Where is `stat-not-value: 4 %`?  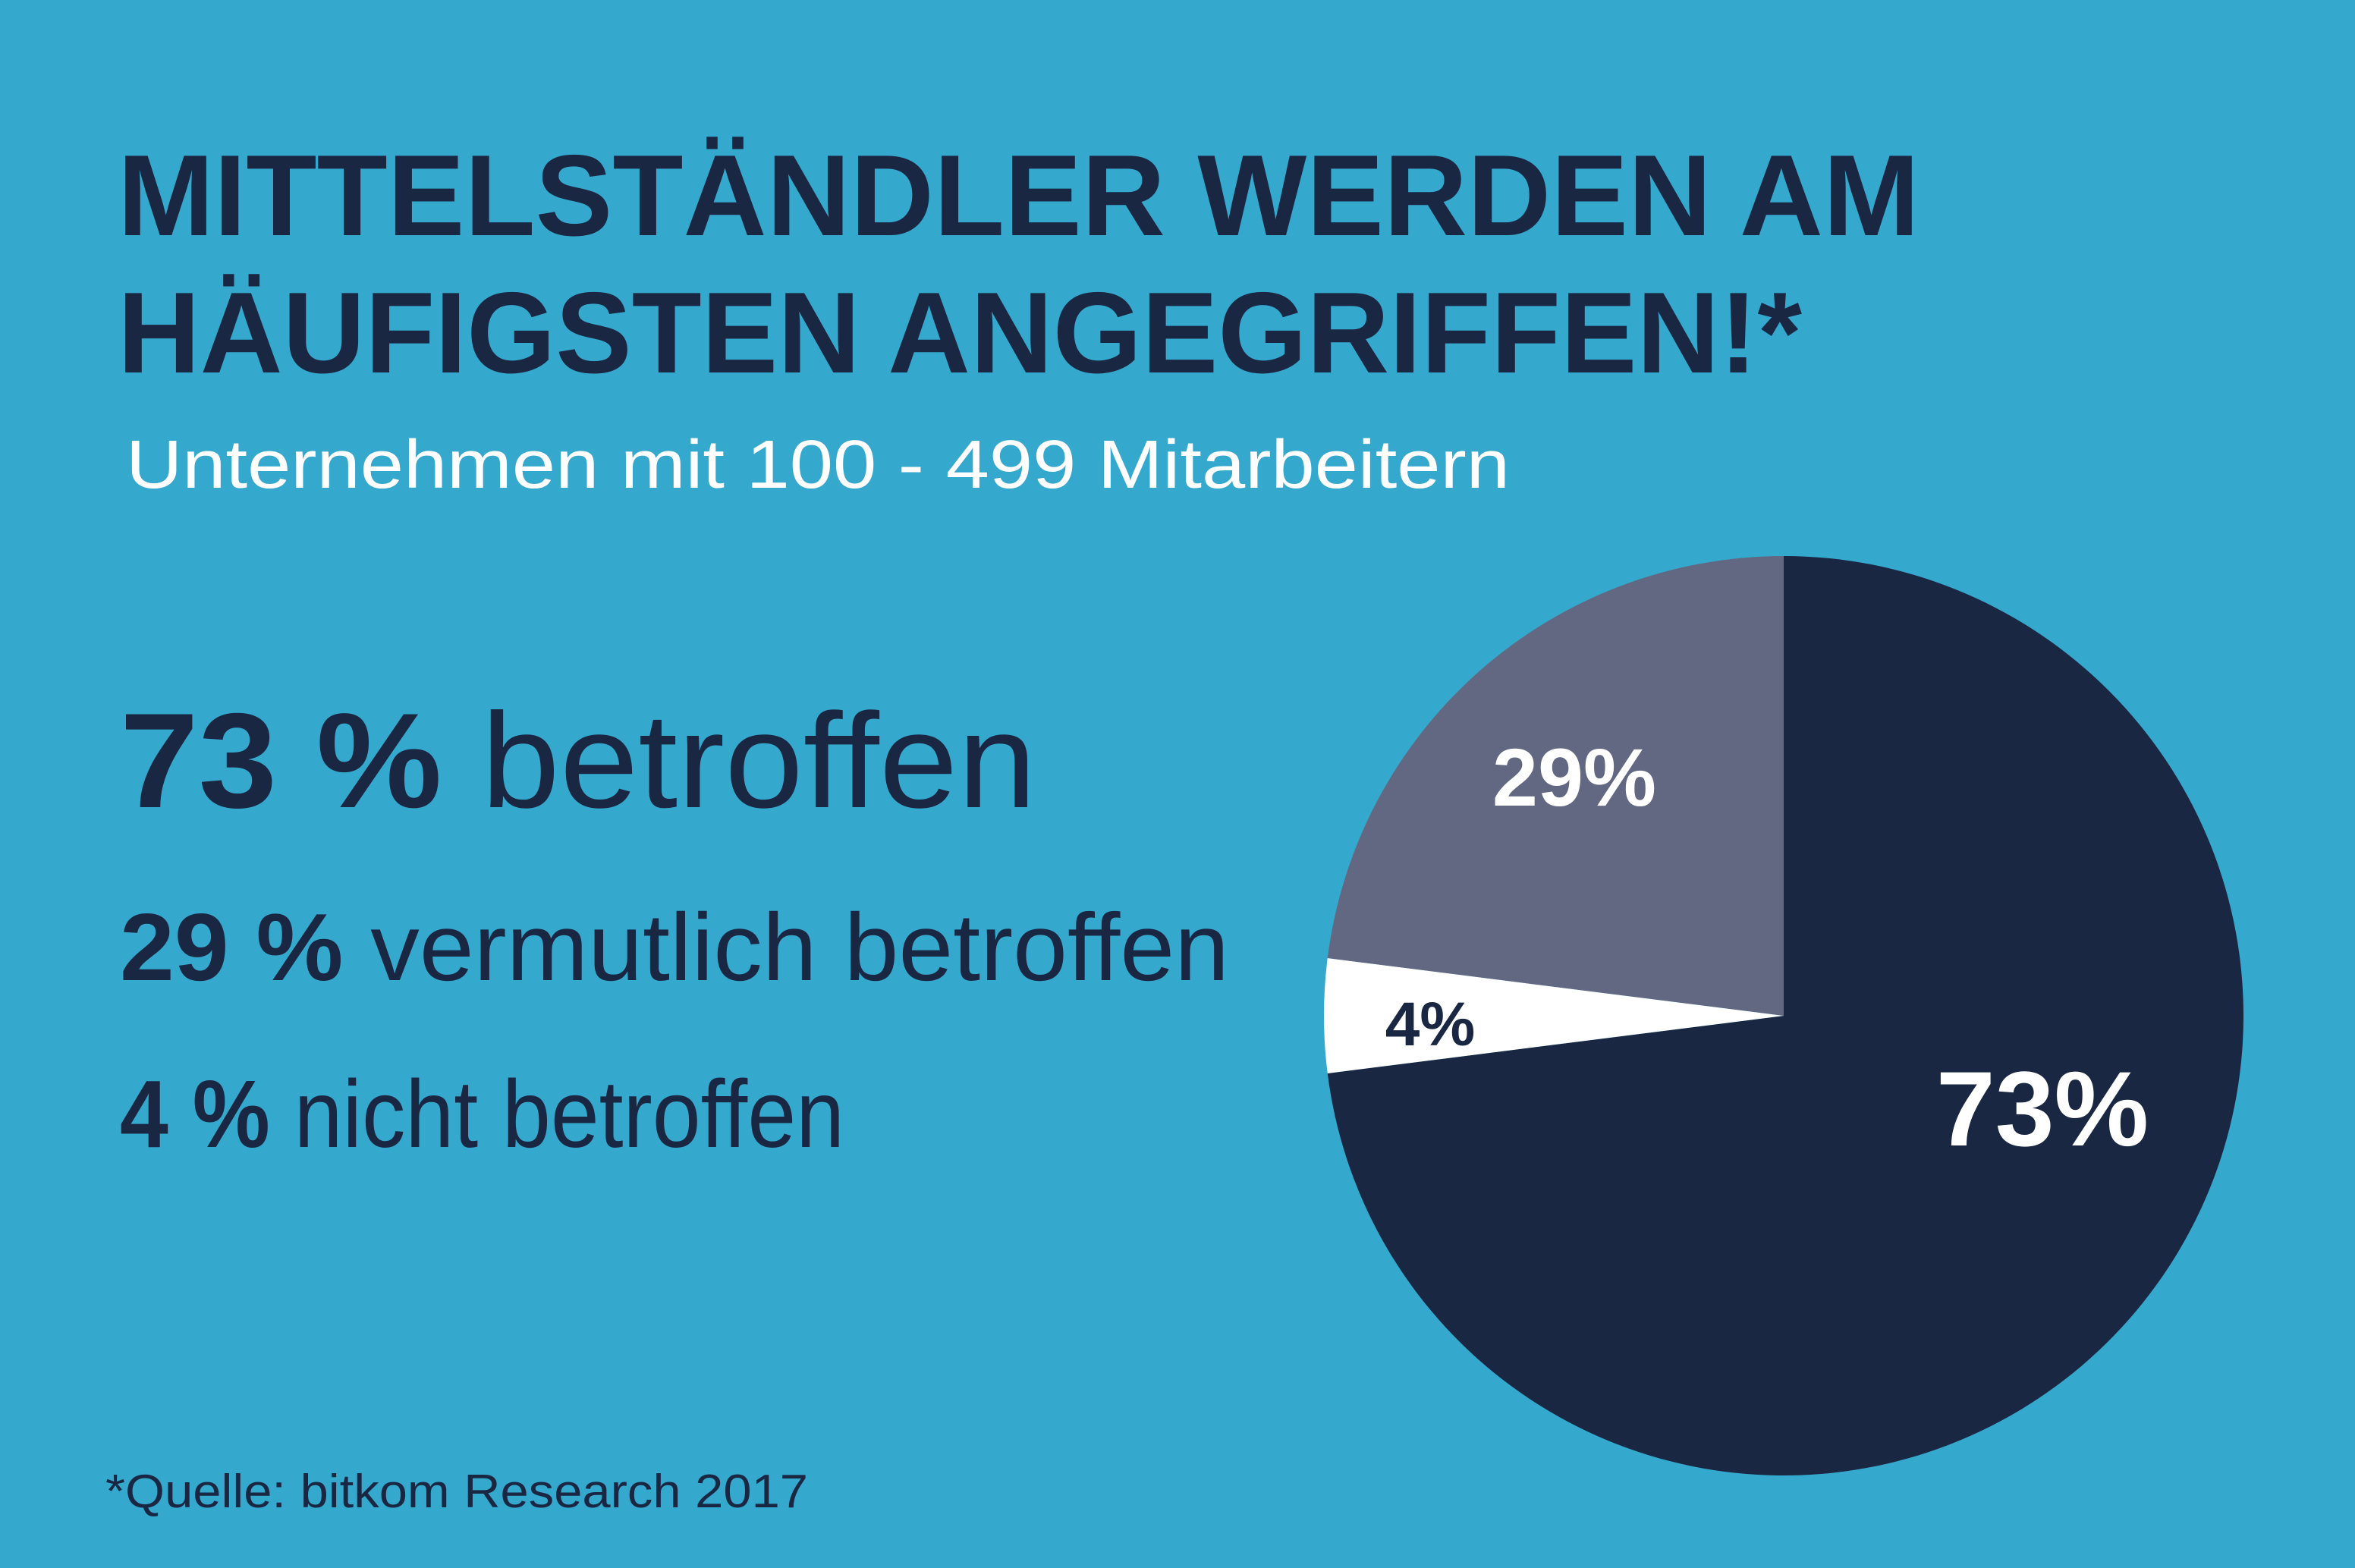
stat-not-value: 4 % is located at coordinates (195, 1114).